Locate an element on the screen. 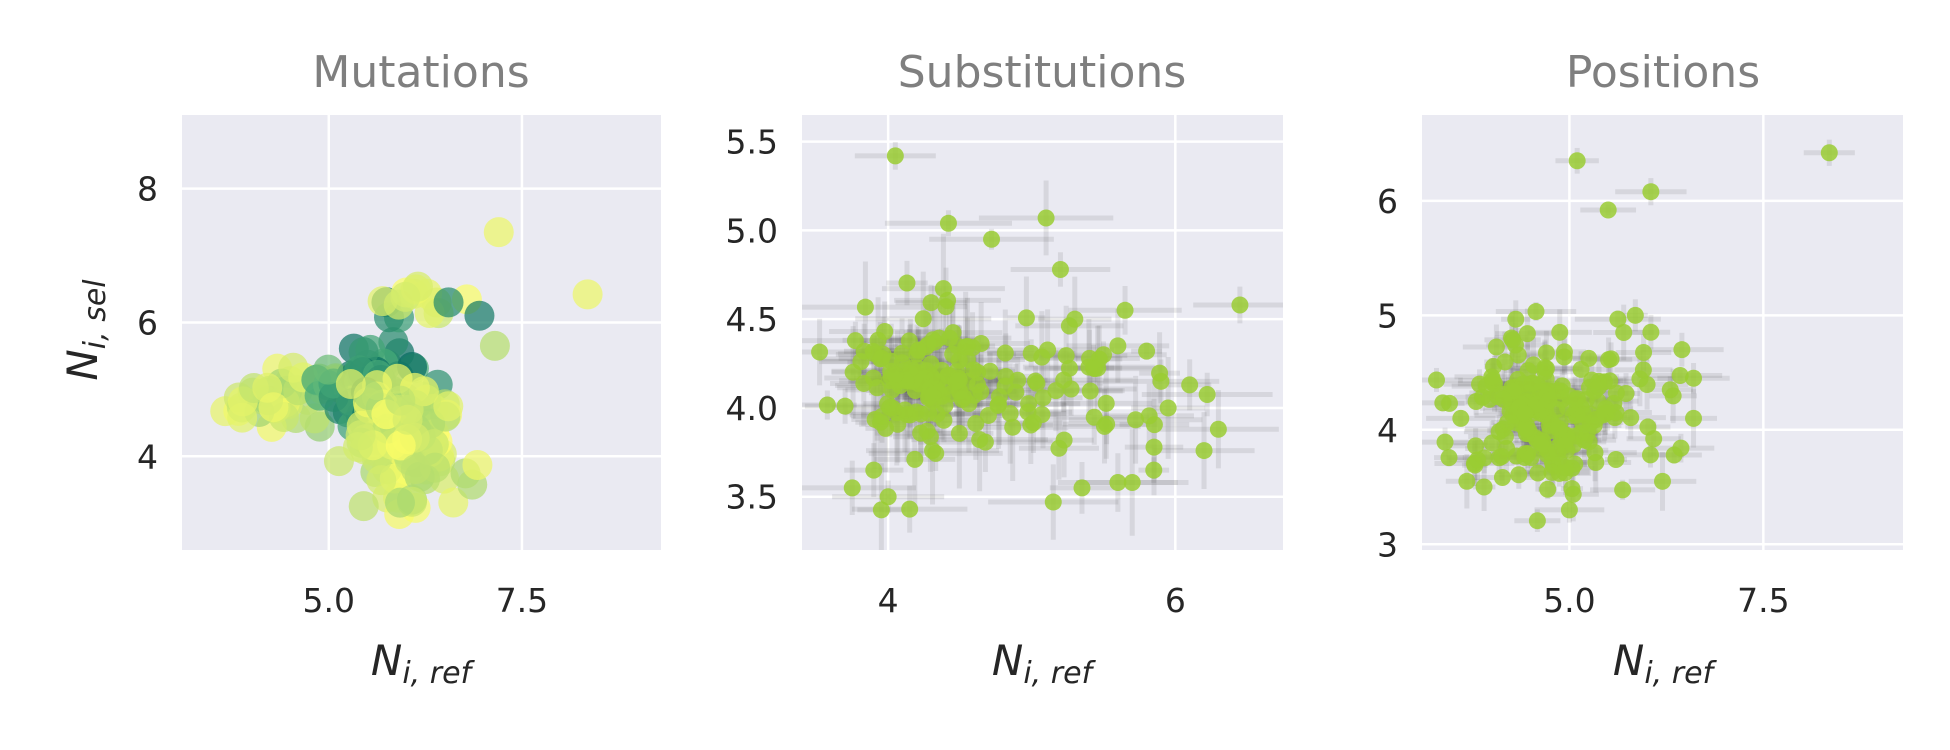  panel-title: Mutations is located at coordinates (420, 72).